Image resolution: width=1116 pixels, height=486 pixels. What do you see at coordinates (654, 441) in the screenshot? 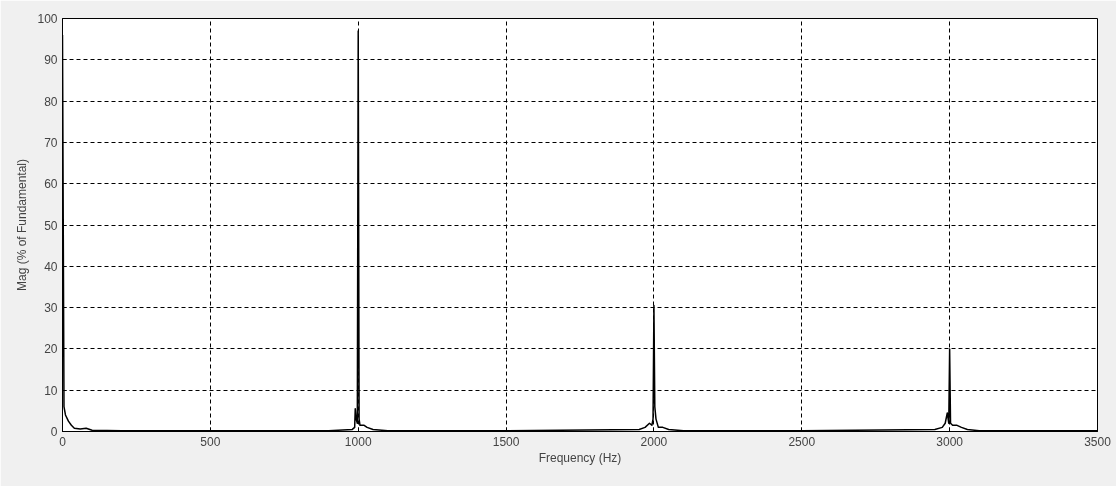
I see `x-tick-label: 2000` at bounding box center [654, 441].